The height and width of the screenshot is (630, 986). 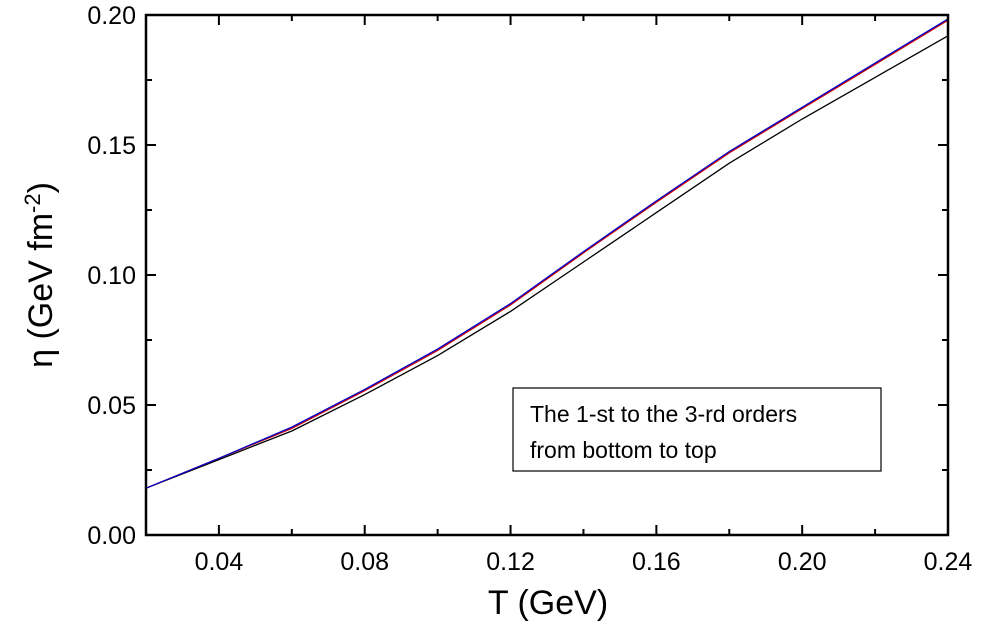 What do you see at coordinates (663, 414) in the screenshot?
I see `annotation-line-1: The 1-st to the 3-rd orders` at bounding box center [663, 414].